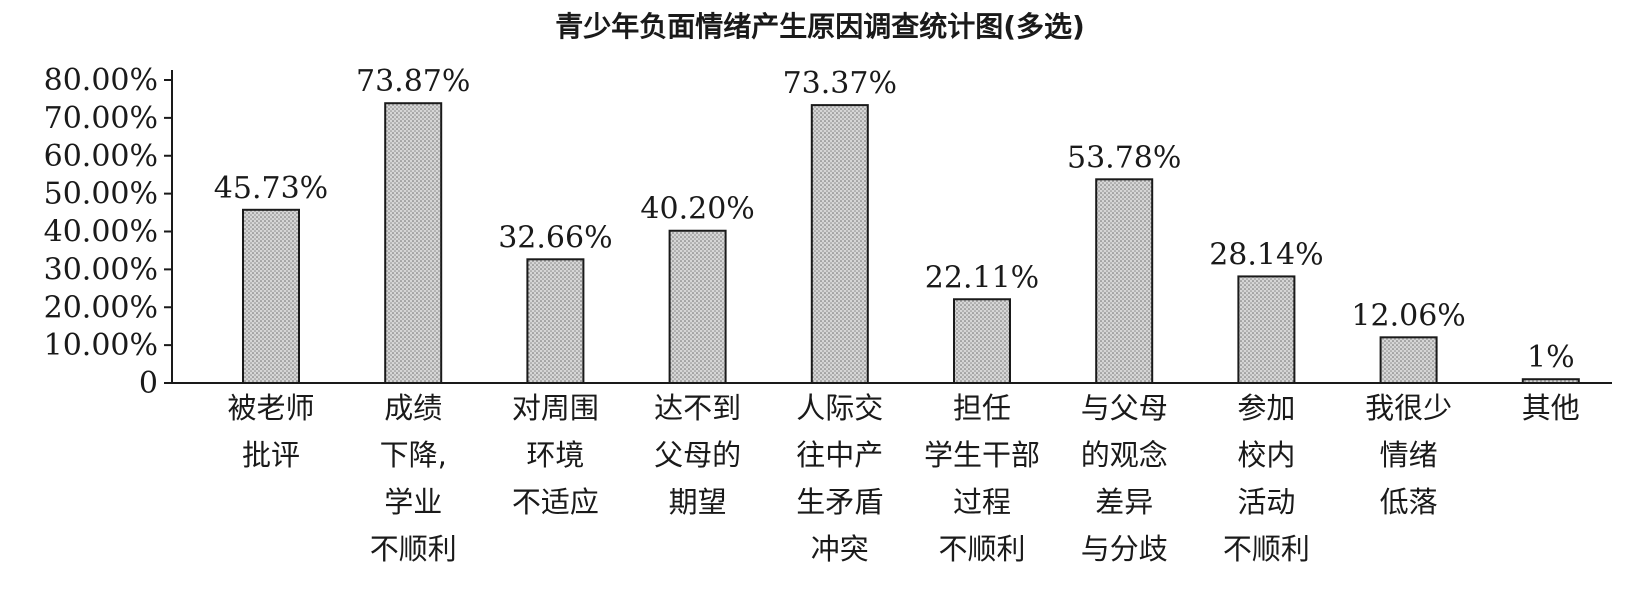  I want to click on value-label: 28.14%, so click(1266, 254).